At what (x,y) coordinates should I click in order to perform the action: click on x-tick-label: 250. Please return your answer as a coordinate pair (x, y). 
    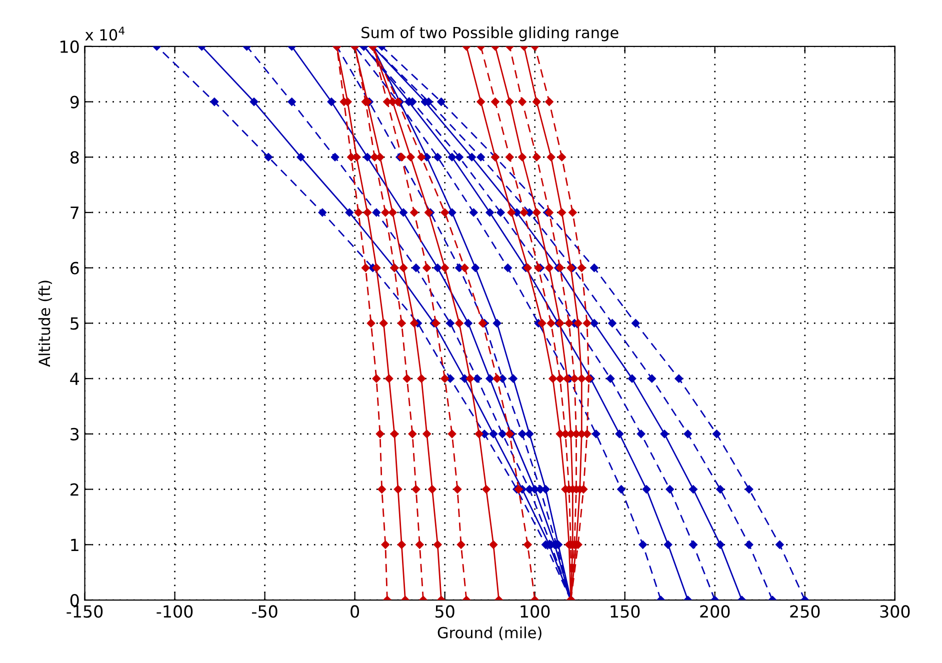
    Looking at the image, I should click on (805, 611).